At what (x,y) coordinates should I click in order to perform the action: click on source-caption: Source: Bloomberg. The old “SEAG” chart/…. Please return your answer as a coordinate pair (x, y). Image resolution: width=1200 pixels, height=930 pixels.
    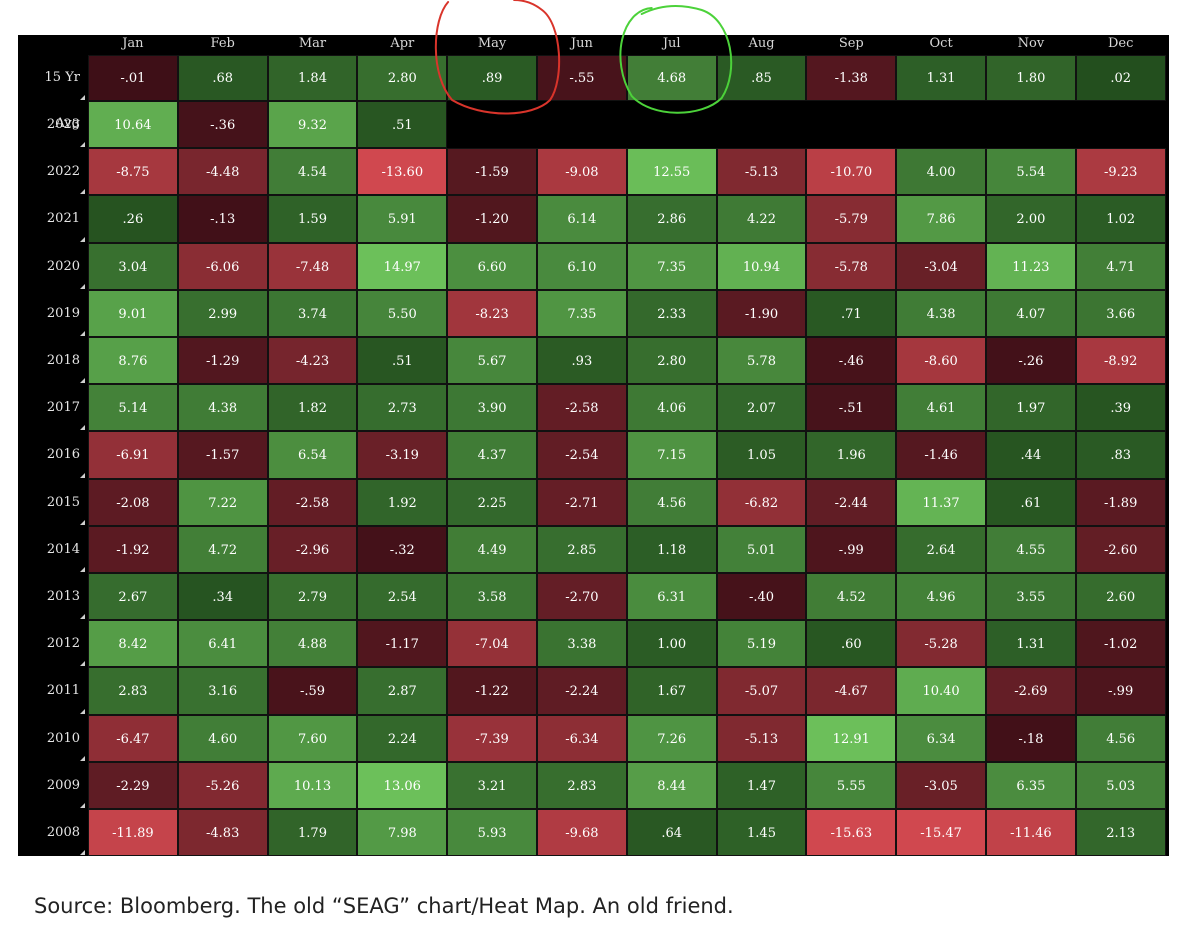
    Looking at the image, I should click on (384, 906).